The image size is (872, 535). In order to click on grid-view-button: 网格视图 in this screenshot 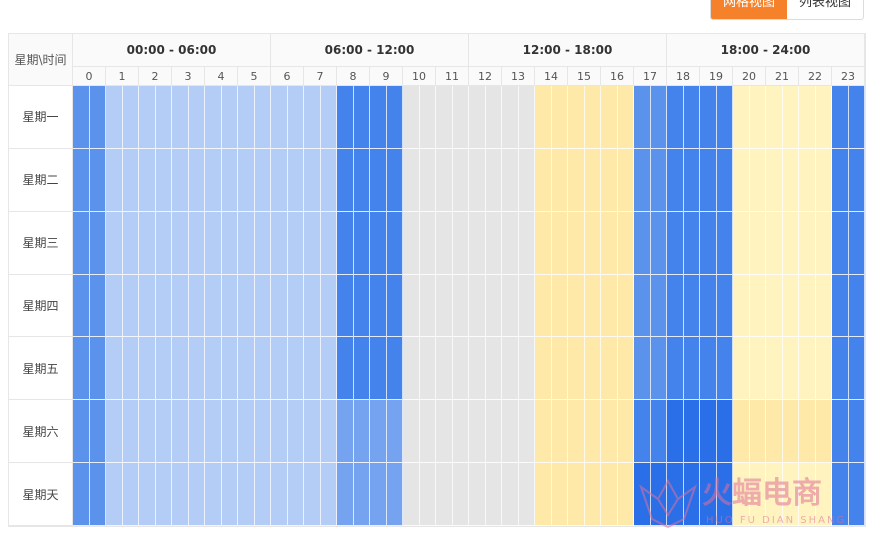, I will do `click(748, 9)`.